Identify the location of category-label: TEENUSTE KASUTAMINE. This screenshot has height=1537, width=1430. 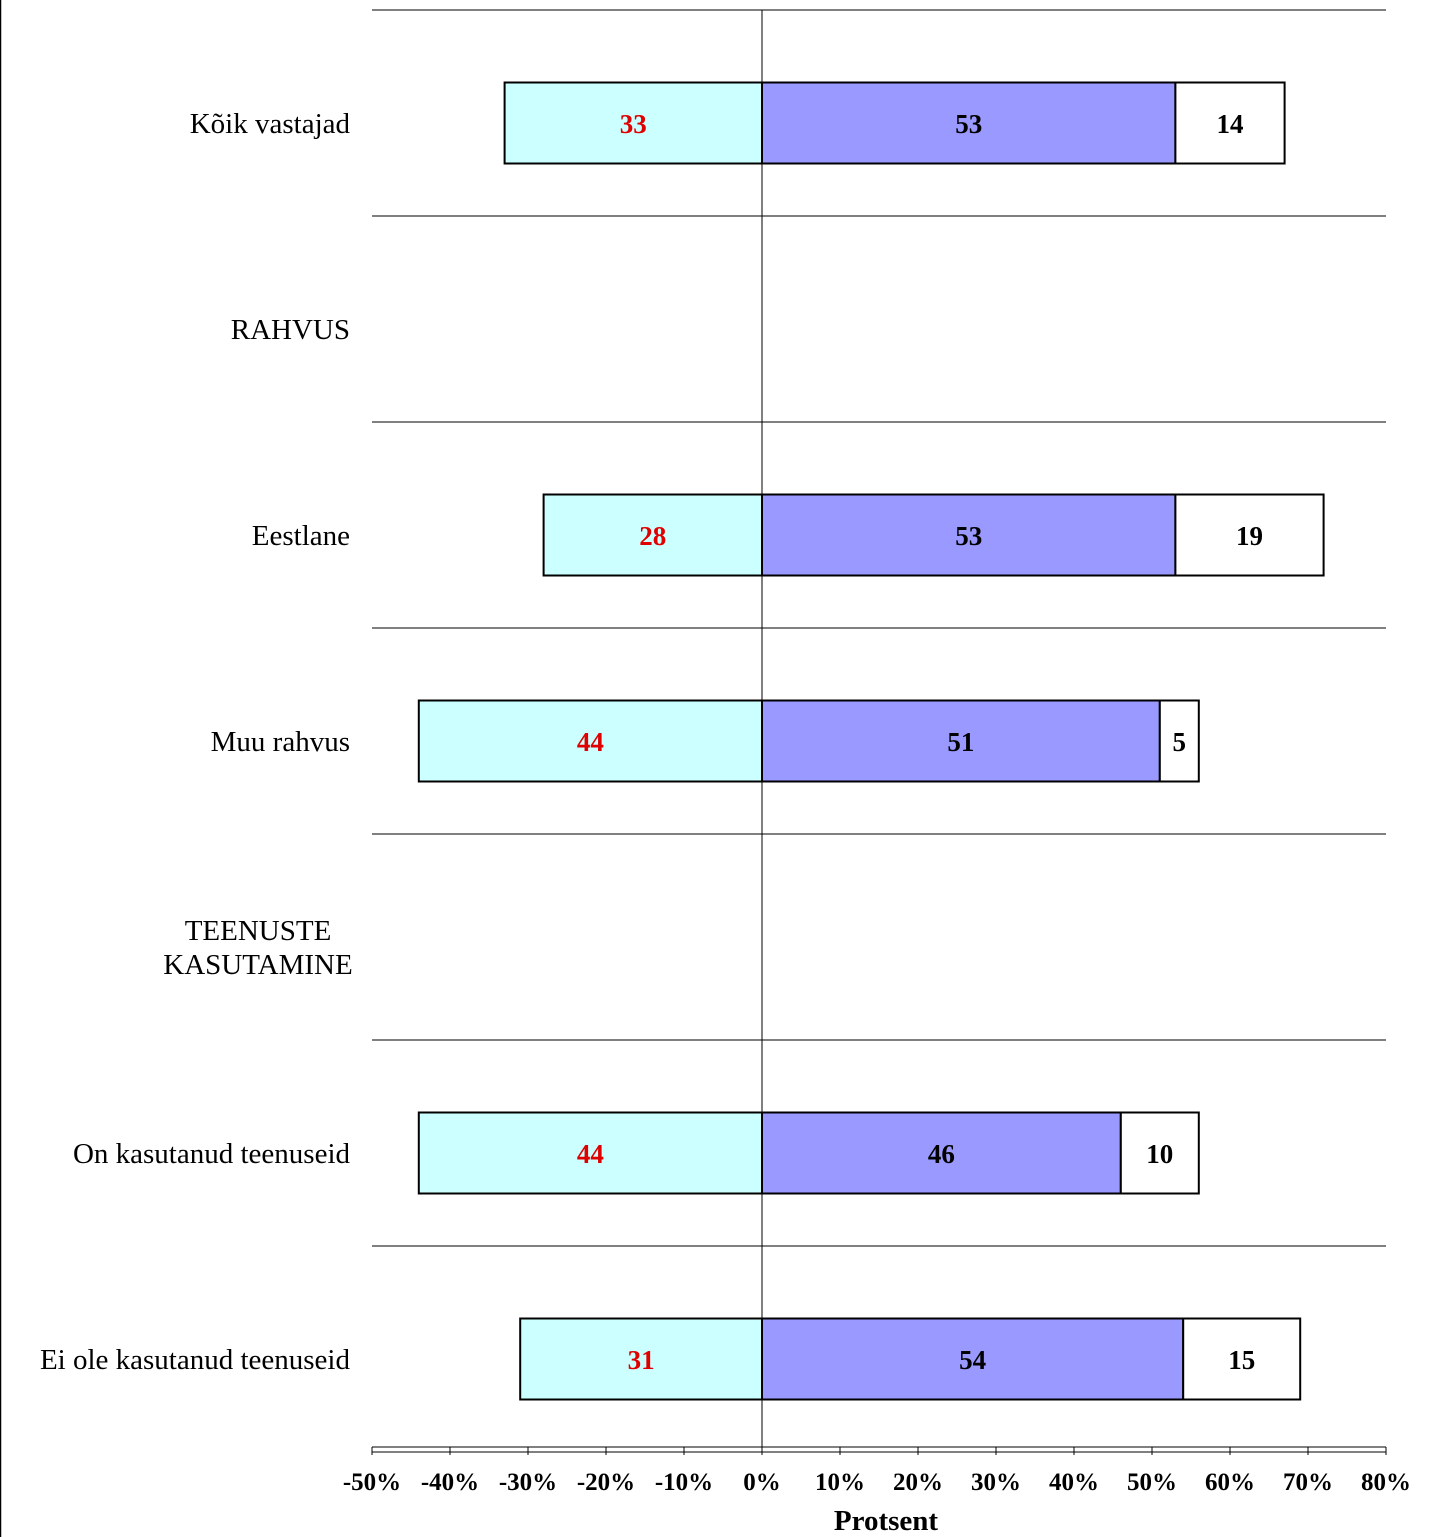
(257, 948).